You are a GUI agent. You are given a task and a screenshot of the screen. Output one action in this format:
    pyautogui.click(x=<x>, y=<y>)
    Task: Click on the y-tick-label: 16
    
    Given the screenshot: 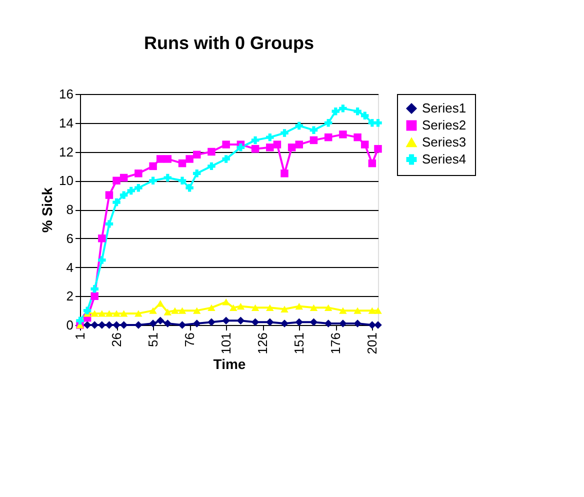 What is the action you would take?
    pyautogui.click(x=66, y=94)
    